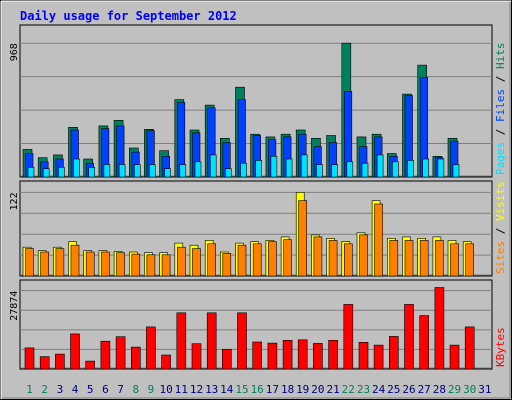 The image size is (512, 404). I want to click on day-label-3: 3, so click(60, 389).